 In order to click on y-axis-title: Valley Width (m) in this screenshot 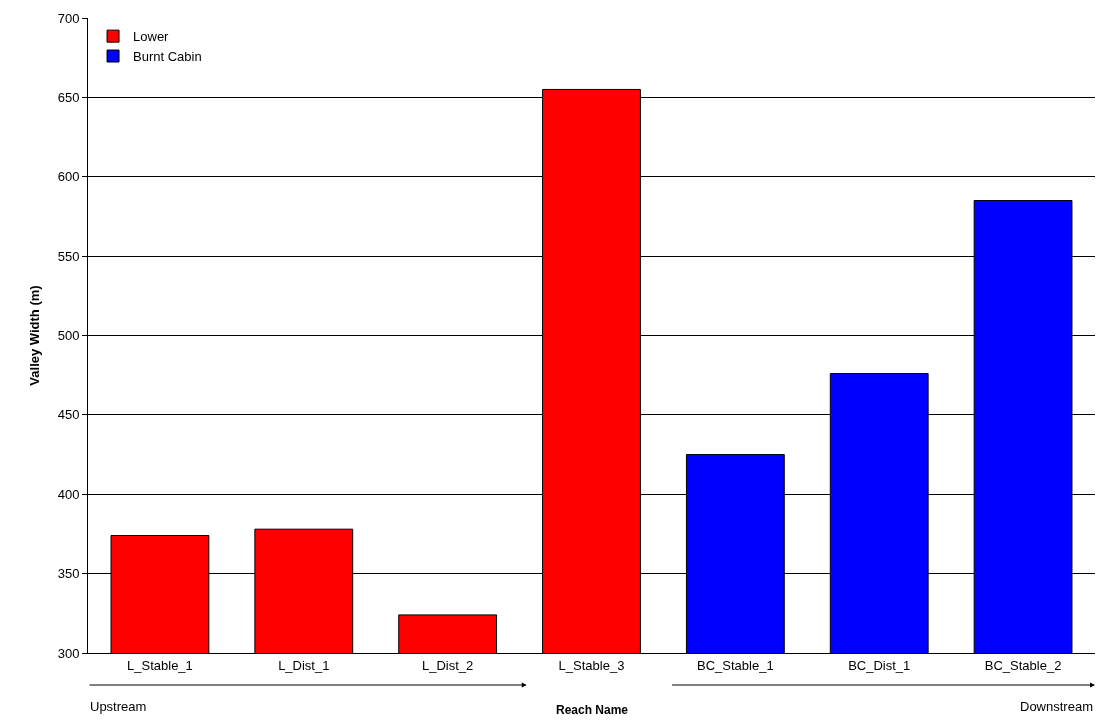, I will do `click(34, 335)`.